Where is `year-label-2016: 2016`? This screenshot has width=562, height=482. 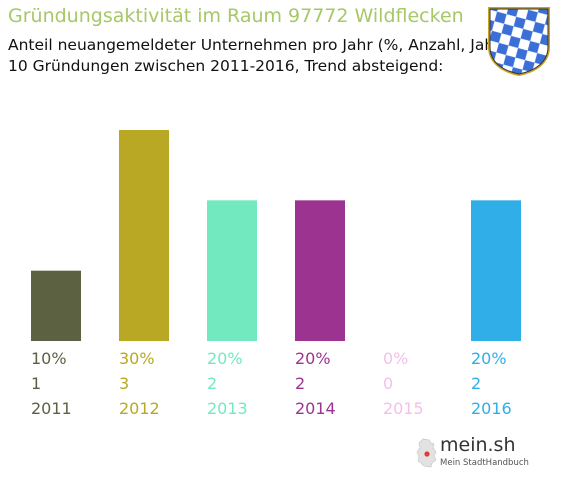
year-label-2016: 2016 is located at coordinates (491, 408).